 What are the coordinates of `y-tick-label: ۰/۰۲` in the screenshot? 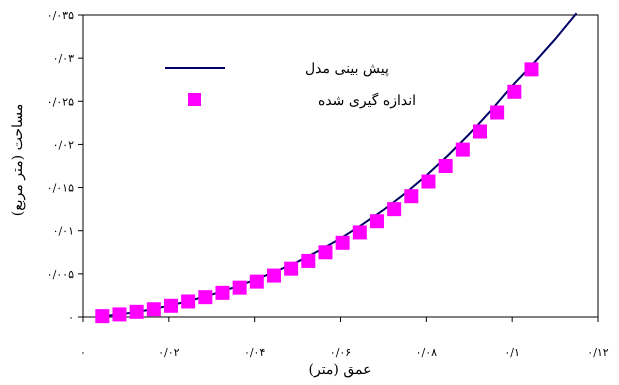 It's located at (64, 144).